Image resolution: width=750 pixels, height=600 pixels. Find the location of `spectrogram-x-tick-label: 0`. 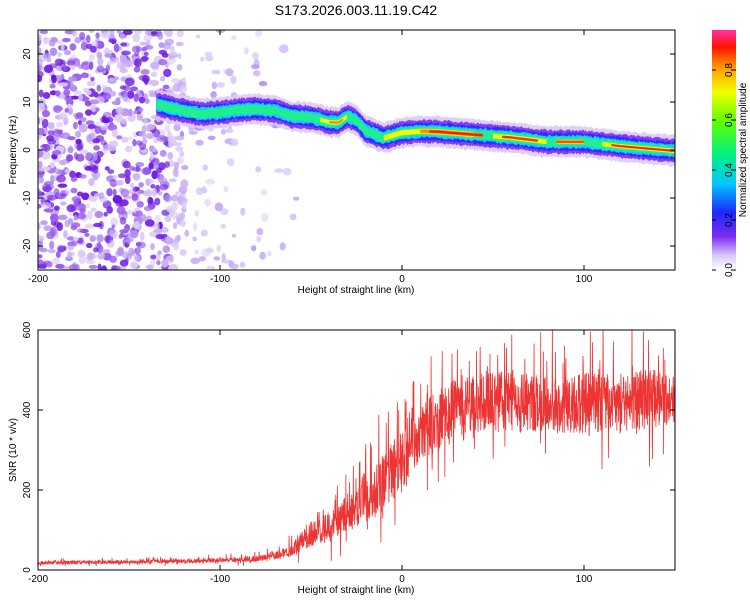

spectrogram-x-tick-label: 0 is located at coordinates (402, 279).